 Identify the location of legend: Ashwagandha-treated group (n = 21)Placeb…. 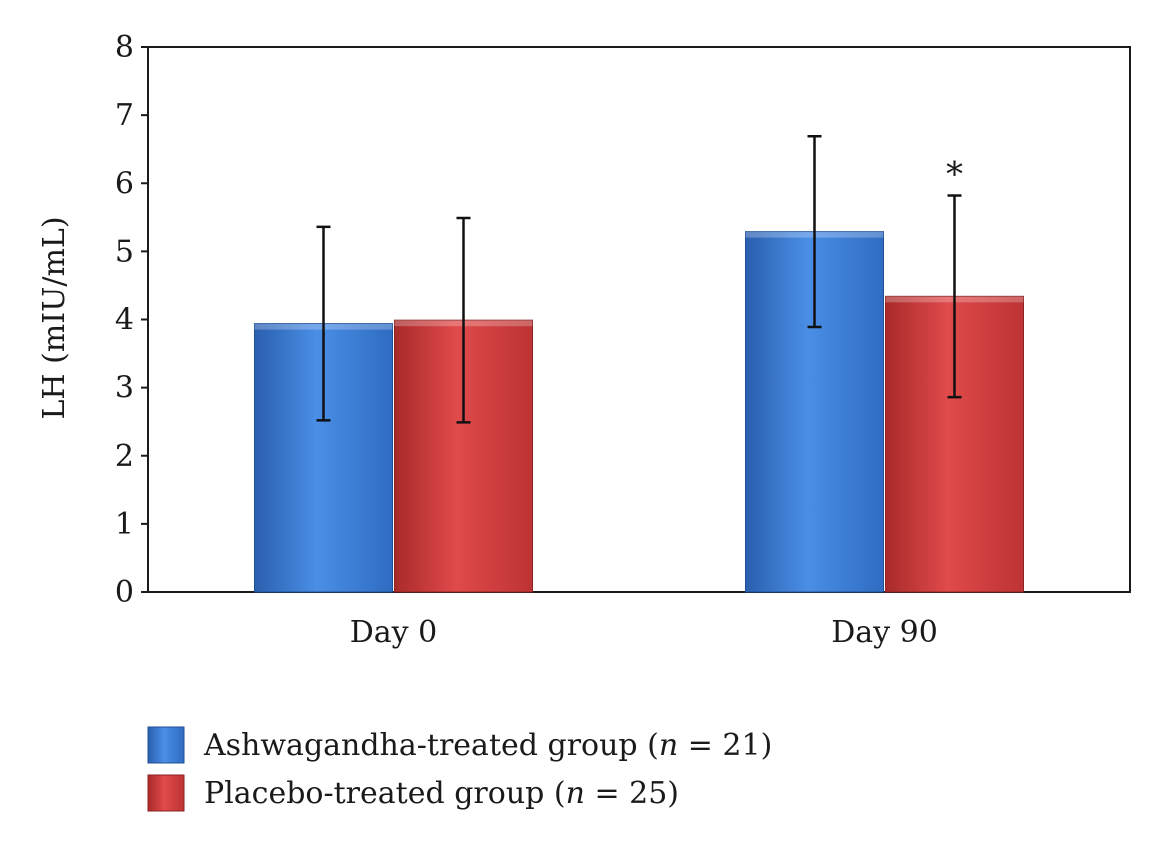
(459, 769).